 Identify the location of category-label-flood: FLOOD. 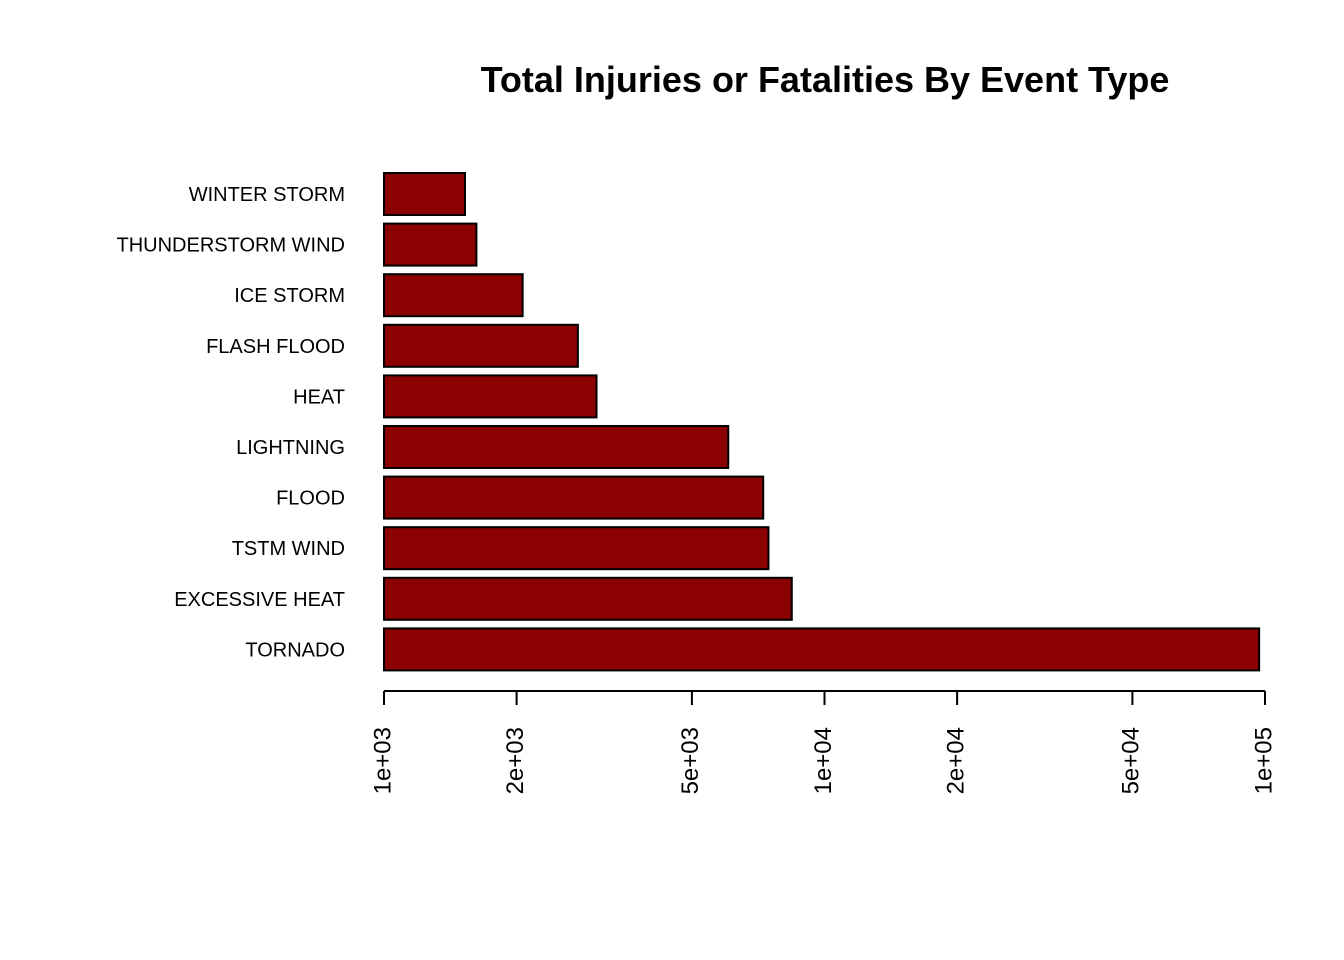
(310, 499).